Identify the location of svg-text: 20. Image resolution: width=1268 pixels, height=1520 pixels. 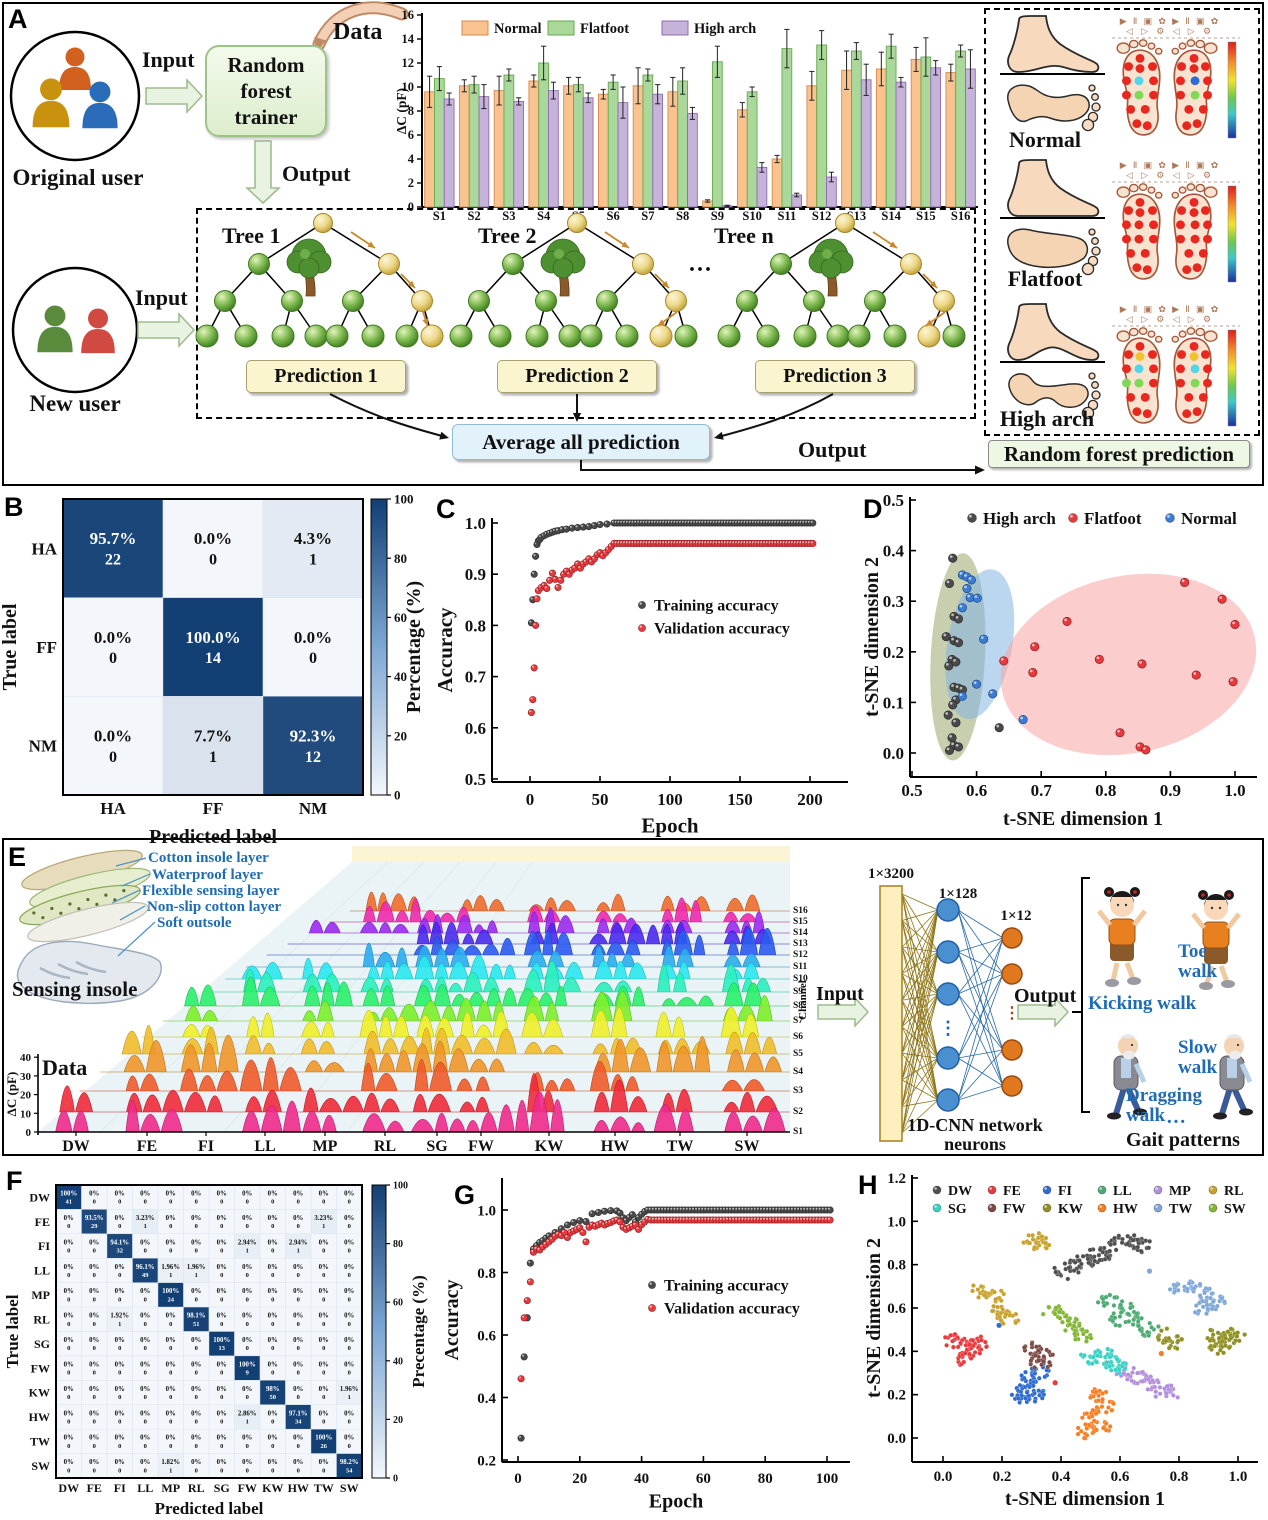
(400, 735).